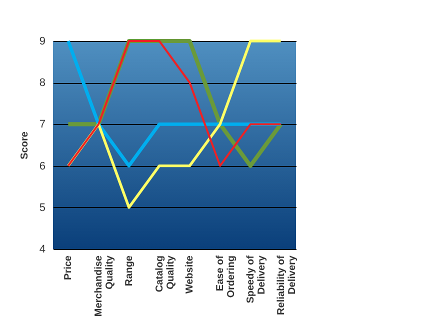 Image resolution: width=444 pixels, height=331 pixels. I want to click on y-tick-label: 9, so click(42, 42).